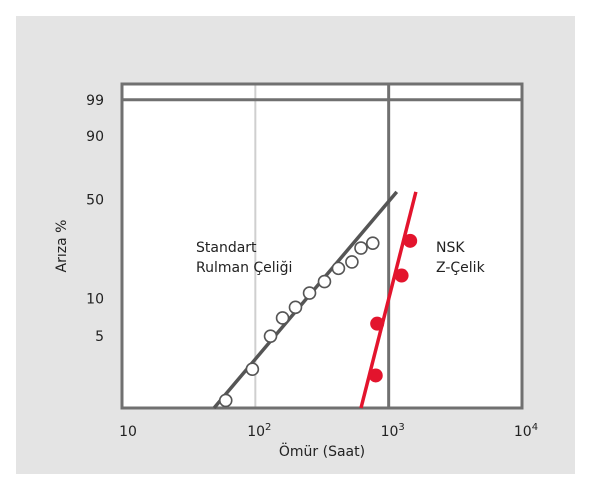 The width and height of the screenshot is (591, 488). I want to click on y-tick-label-99: 99, so click(95, 101).